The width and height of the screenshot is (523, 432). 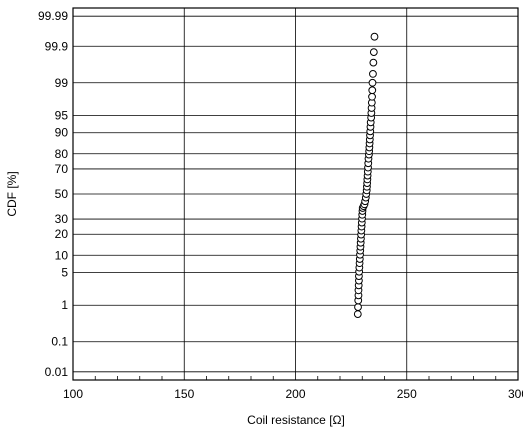 I want to click on y-tick-label: 0.01, so click(x=57, y=372).